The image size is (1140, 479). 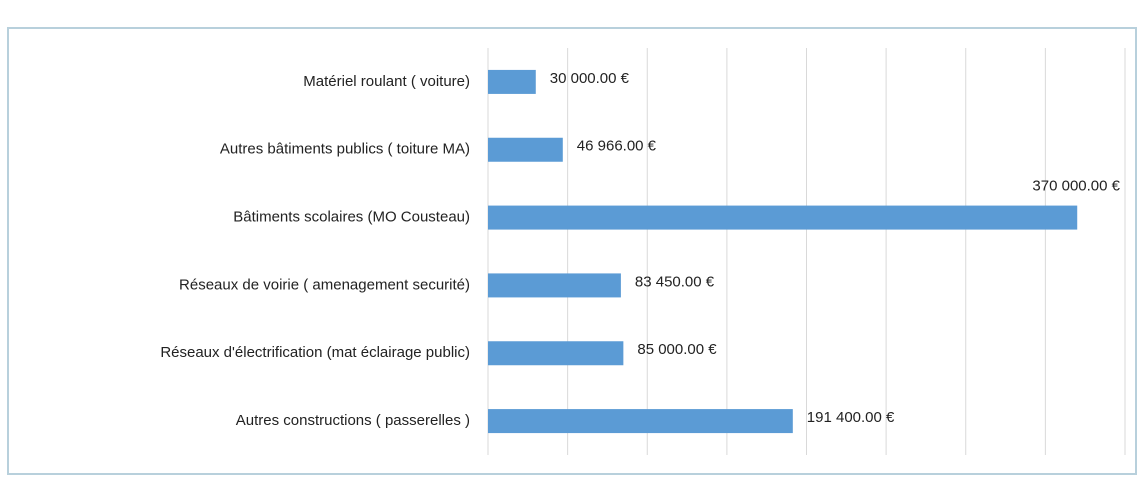 What do you see at coordinates (675, 281) in the screenshot?
I see `data-label: 83 450.00 €` at bounding box center [675, 281].